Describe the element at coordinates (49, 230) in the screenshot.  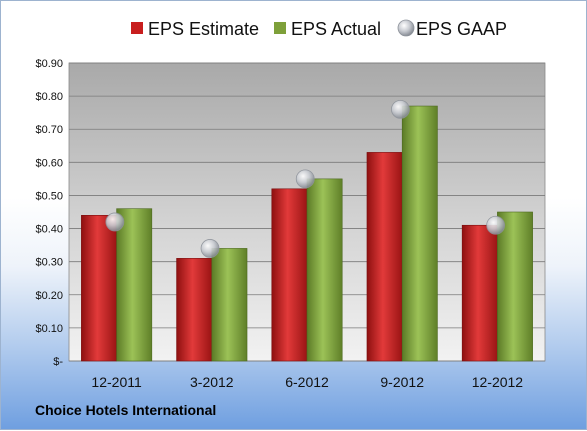
I see `y-tick-label: $0.40` at that location.